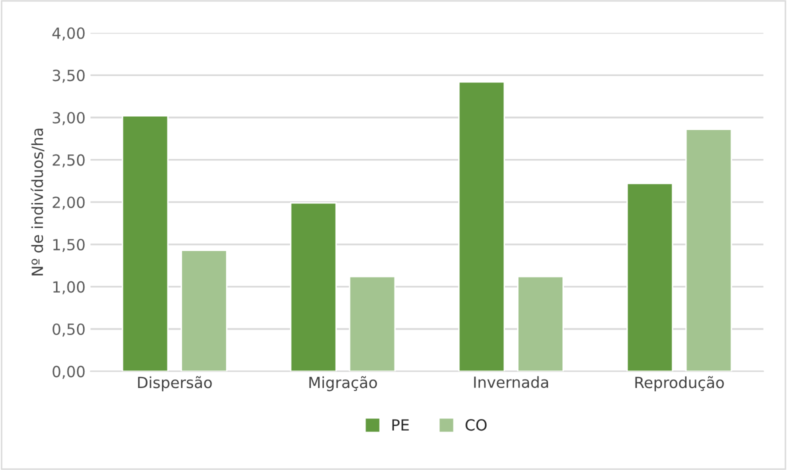 The width and height of the screenshot is (787, 470). Describe the element at coordinates (68, 161) in the screenshot. I see `y-tick-label: 2,50` at that location.